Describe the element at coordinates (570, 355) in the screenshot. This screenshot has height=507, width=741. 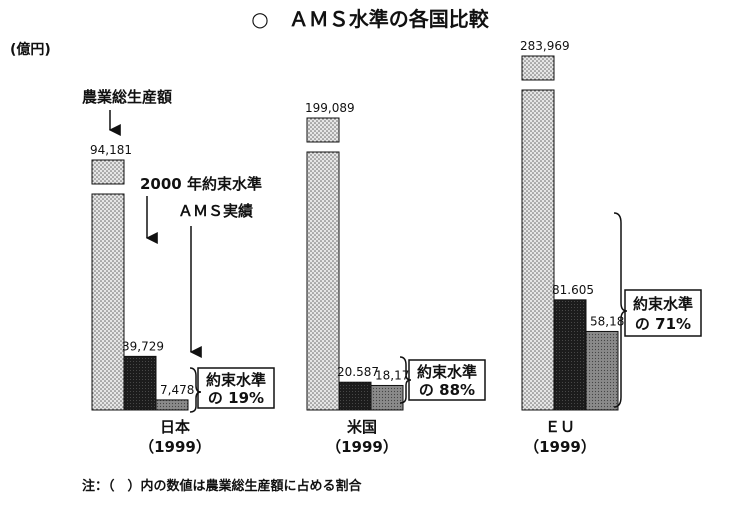
I see `bar-commitment-eu` at that location.